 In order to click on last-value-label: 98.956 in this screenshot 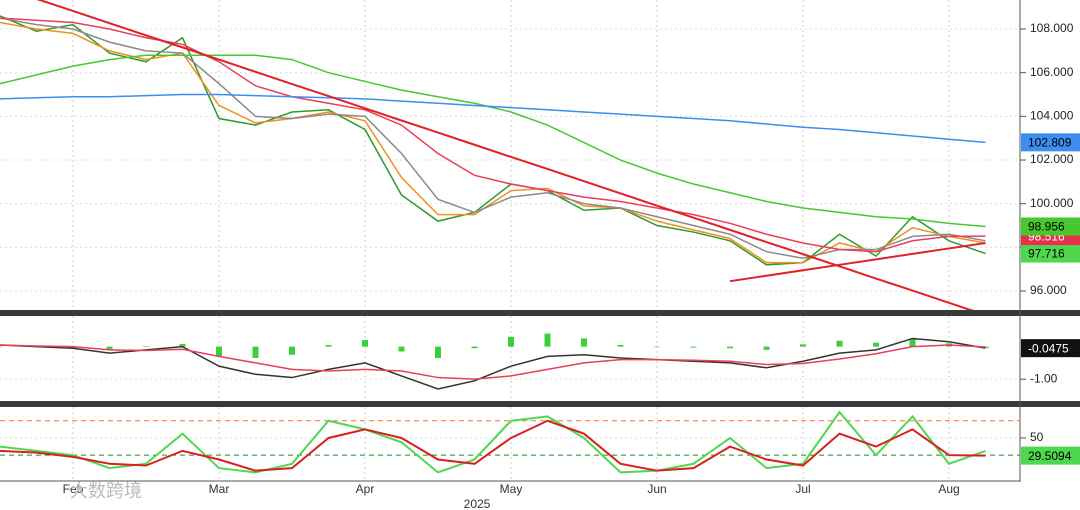, I will do `click(1046, 227)`.